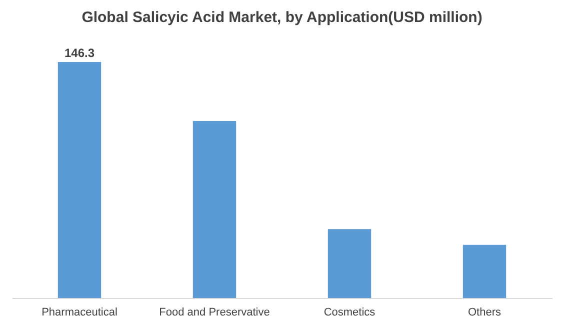 The width and height of the screenshot is (567, 333). Describe the element at coordinates (79, 53) in the screenshot. I see `data-label: 146.3` at that location.